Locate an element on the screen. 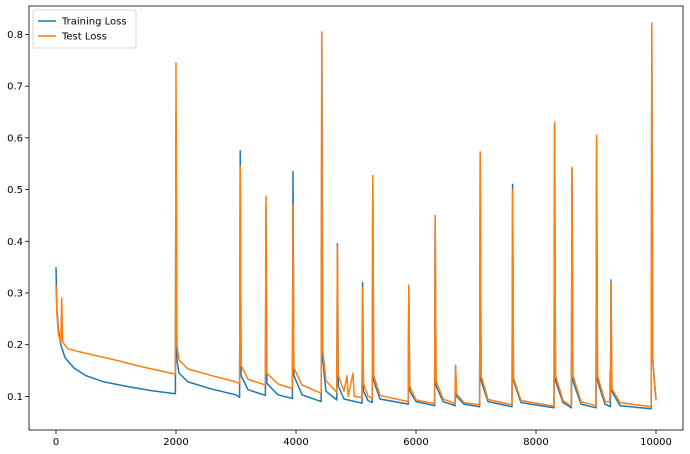  x-tick-label: 8000 is located at coordinates (535, 442).